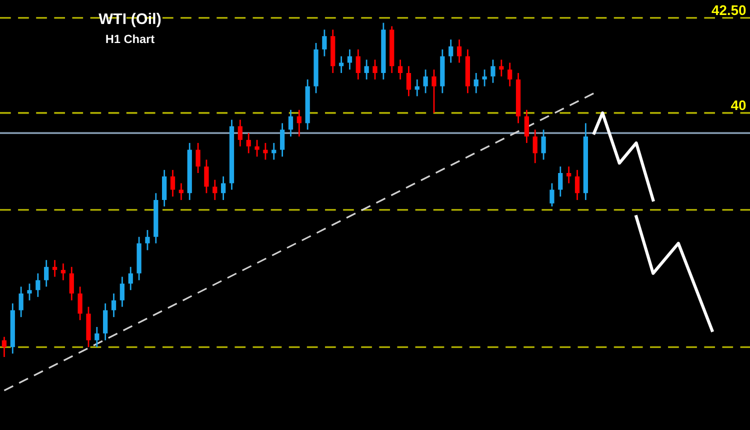 The image size is (750, 430). I want to click on text: WTI (Oil), so click(129, 20).